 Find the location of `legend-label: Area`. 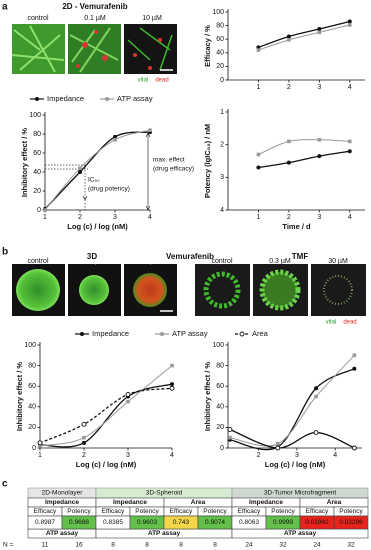

legend-label: Area is located at coordinates (260, 333).